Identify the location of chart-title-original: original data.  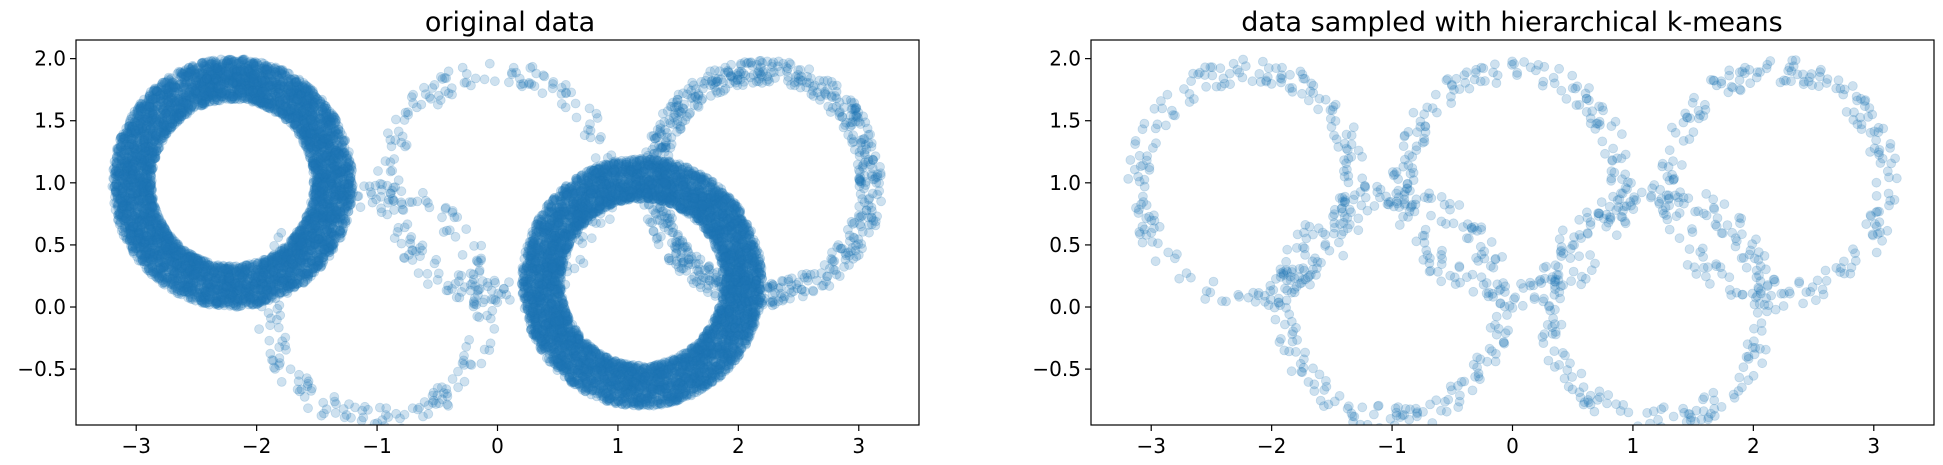
(510, 22).